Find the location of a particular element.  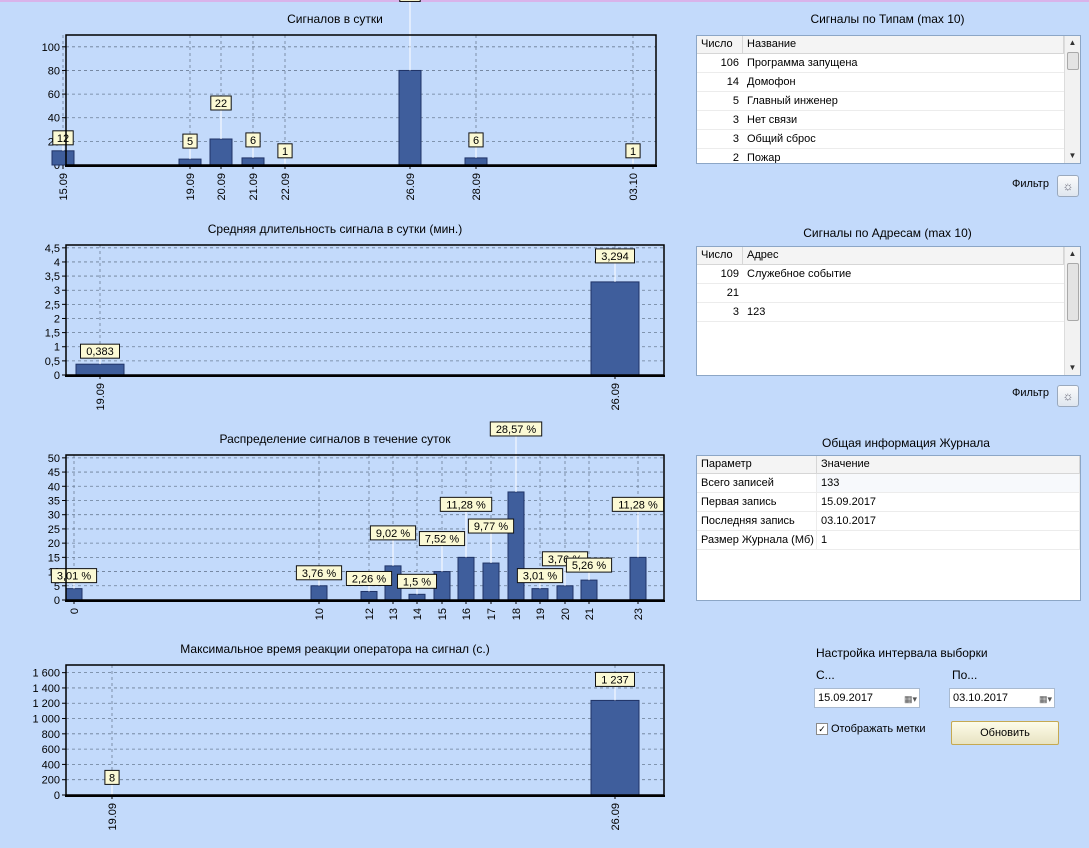

table-row: Всего записей 133 is located at coordinates (888, 483).